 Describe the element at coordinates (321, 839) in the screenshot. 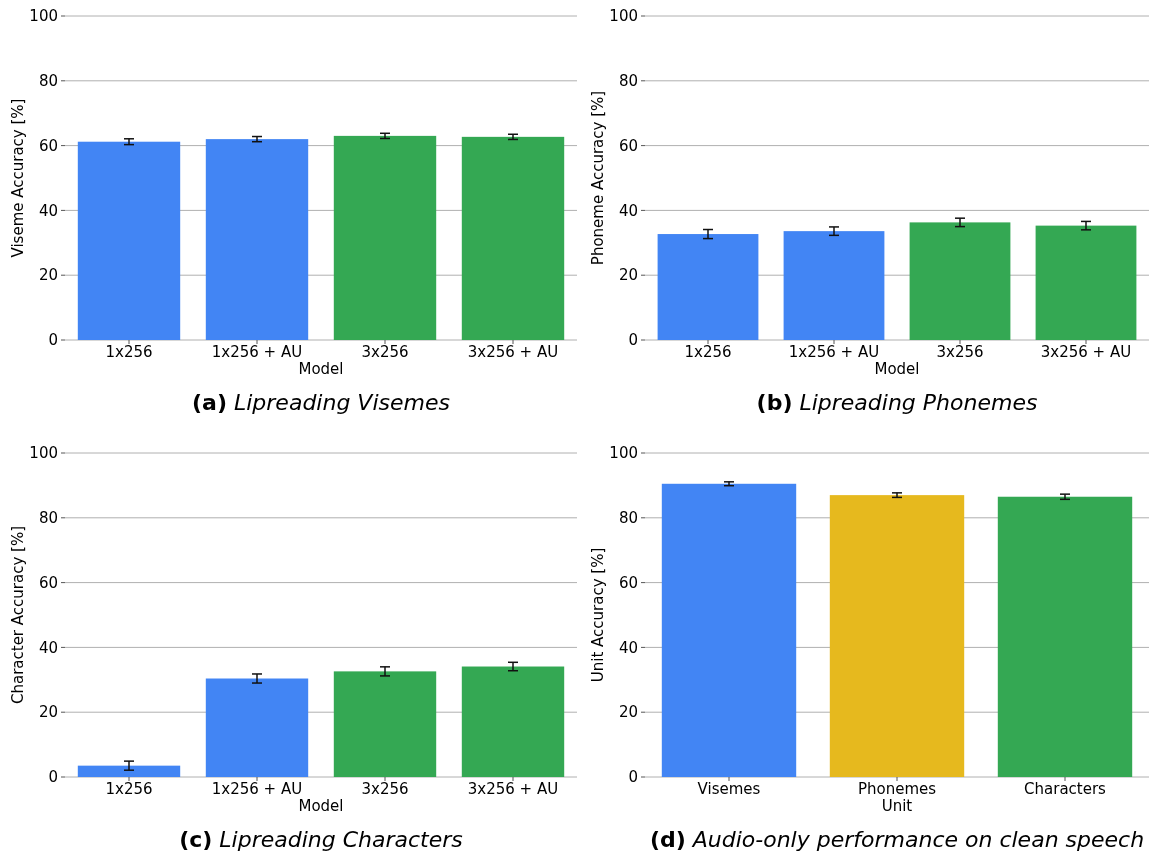

I see `text: (c) Lipreading Characters` at that location.